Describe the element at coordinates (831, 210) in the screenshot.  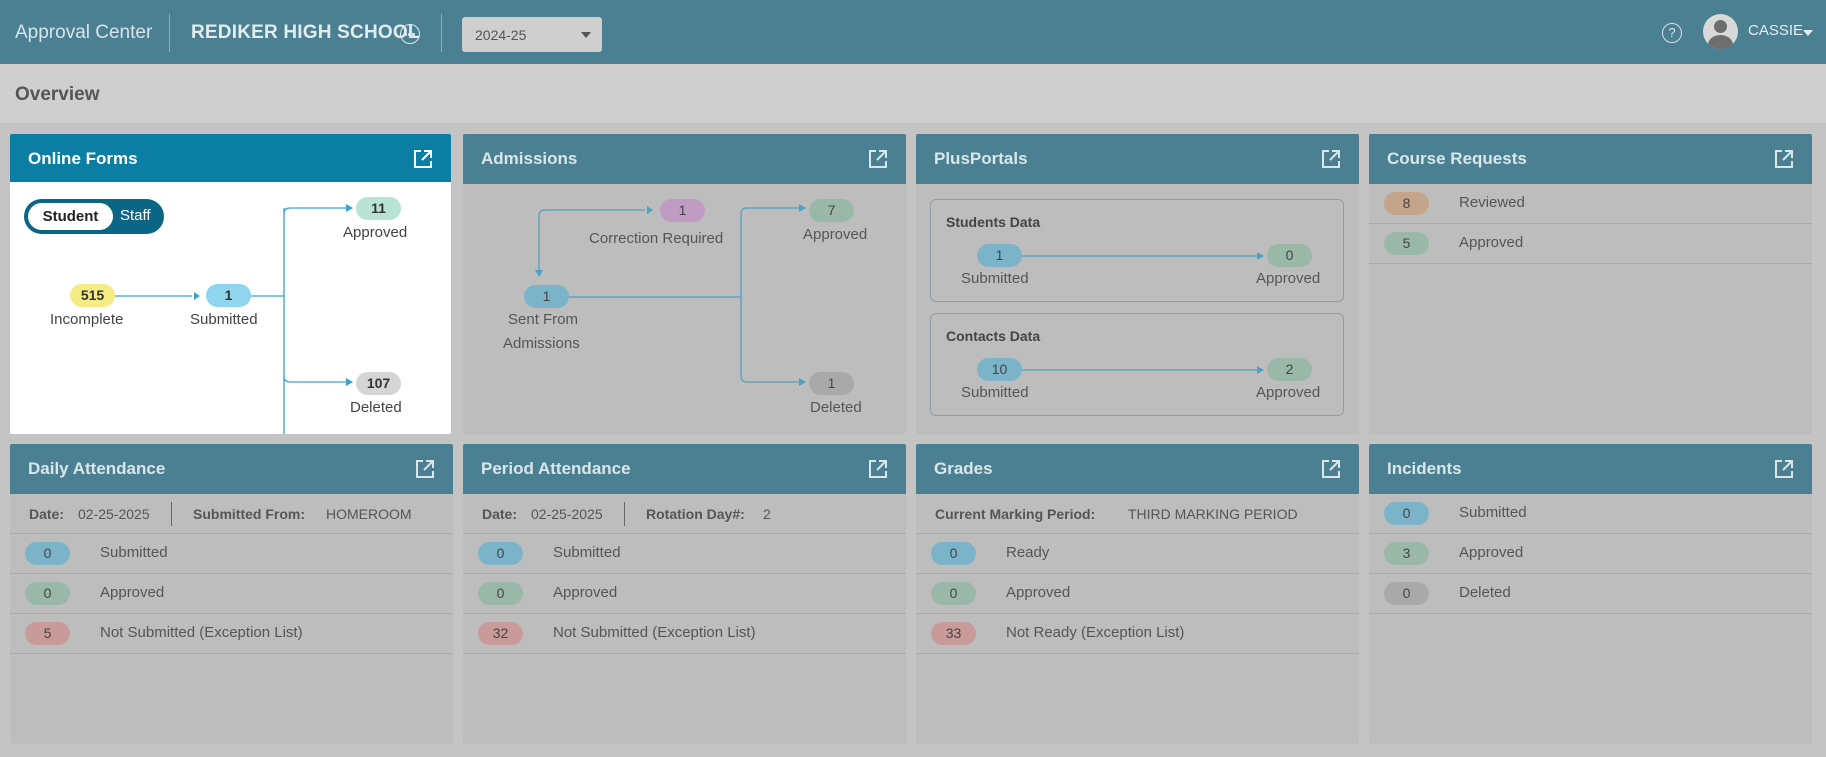
I see `approved-count: 7` at that location.